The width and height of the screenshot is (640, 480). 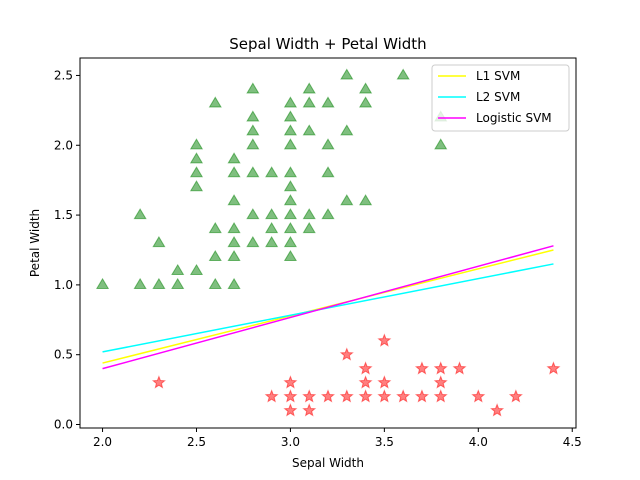 I want to click on legend: L1 SVM L2 SVM Logistic SVM, so click(x=500, y=98).